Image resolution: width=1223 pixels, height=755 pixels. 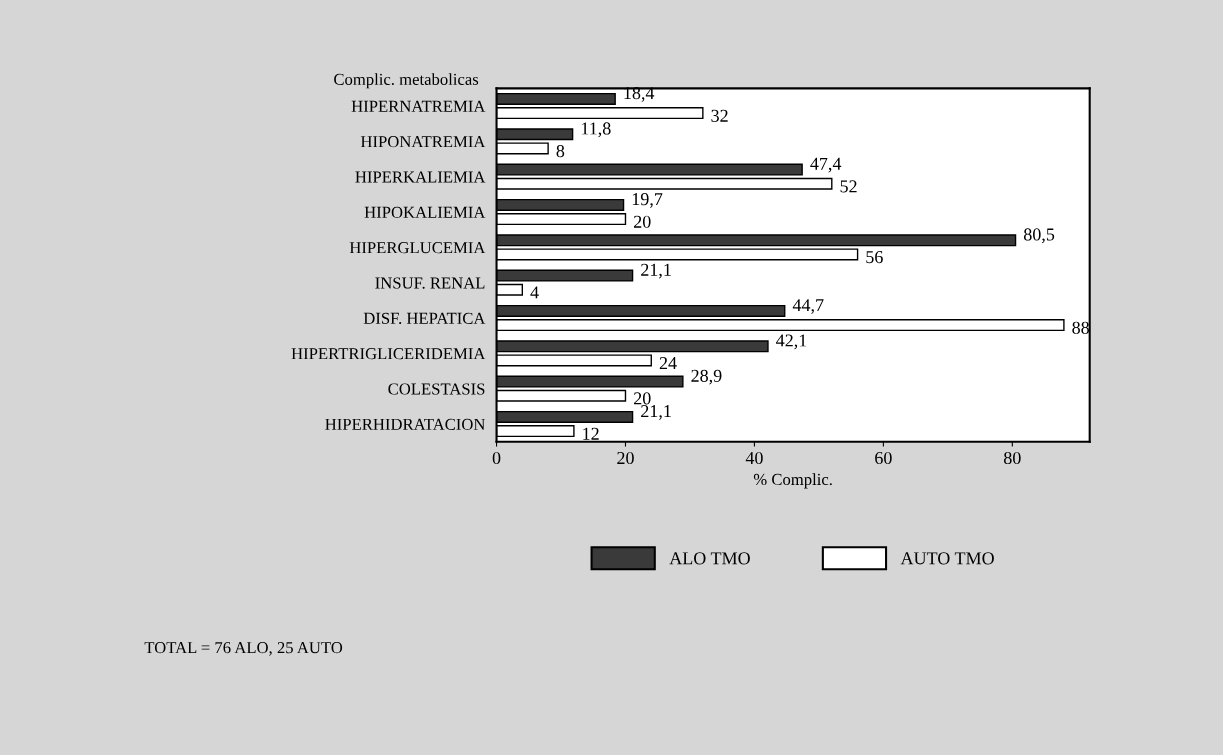 I want to click on data-label: 24, so click(x=668, y=363).